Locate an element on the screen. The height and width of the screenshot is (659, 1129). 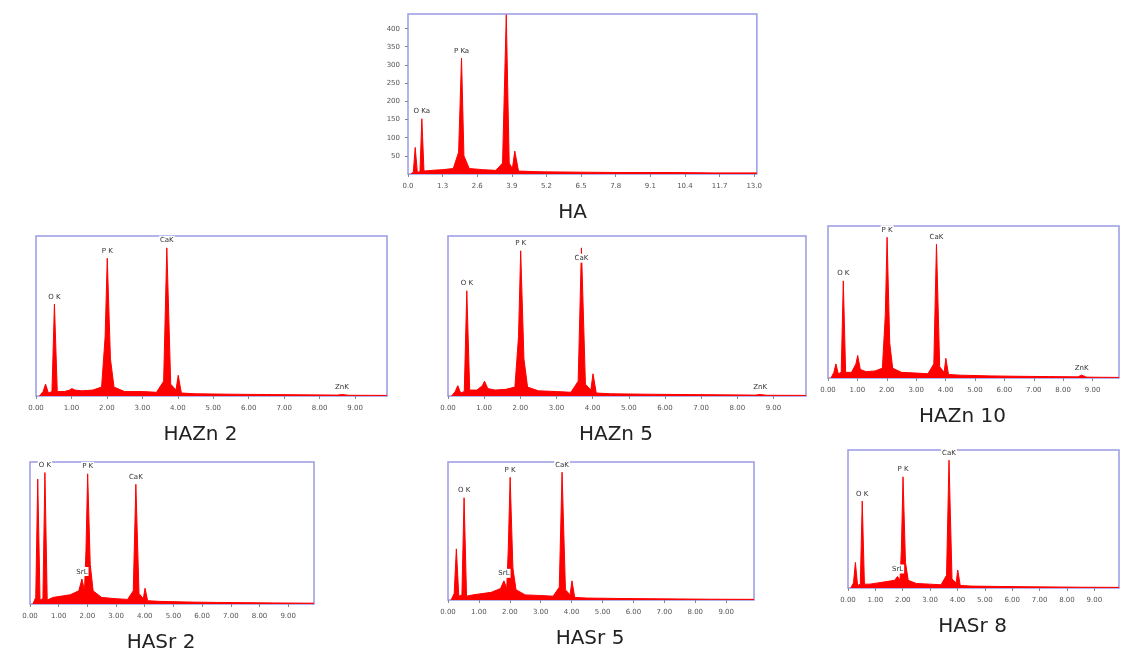
text: HASr 2 is located at coordinates (161, 641).